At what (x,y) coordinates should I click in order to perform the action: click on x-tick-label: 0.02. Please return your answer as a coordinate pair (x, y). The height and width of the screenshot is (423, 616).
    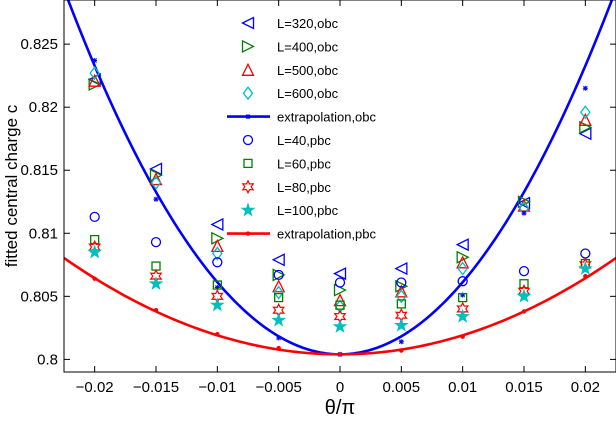
    Looking at the image, I should click on (585, 387).